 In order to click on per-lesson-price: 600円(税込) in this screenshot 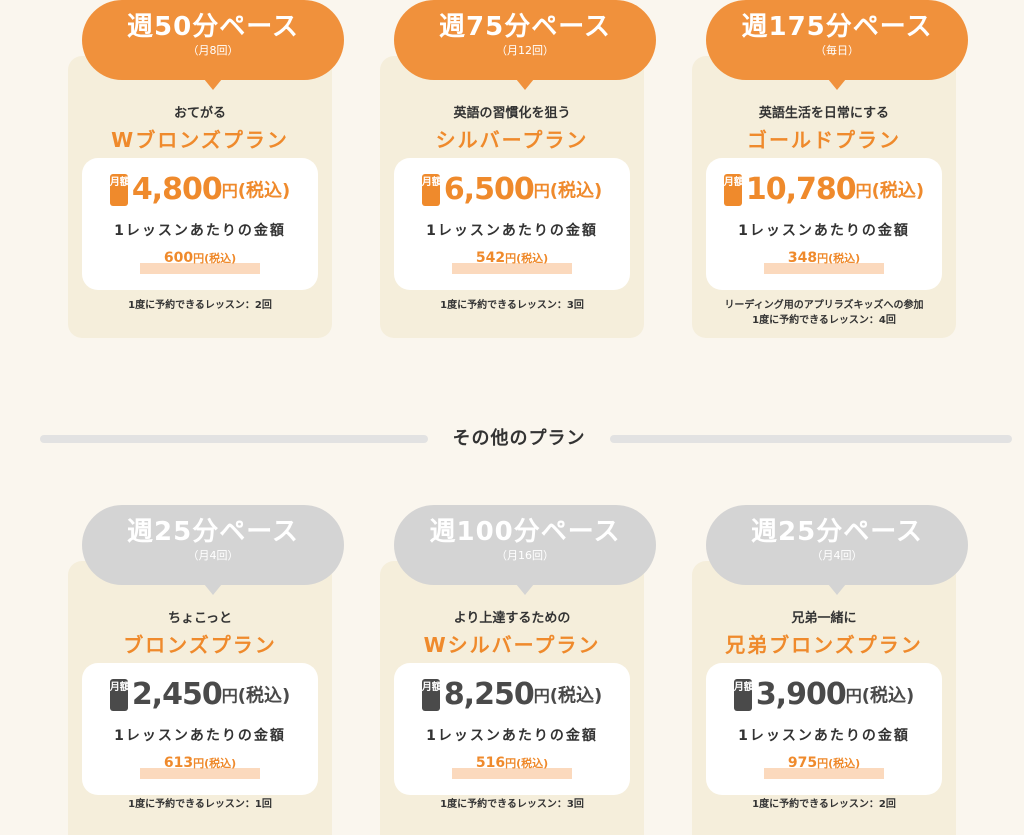, I will do `click(200, 262)`.